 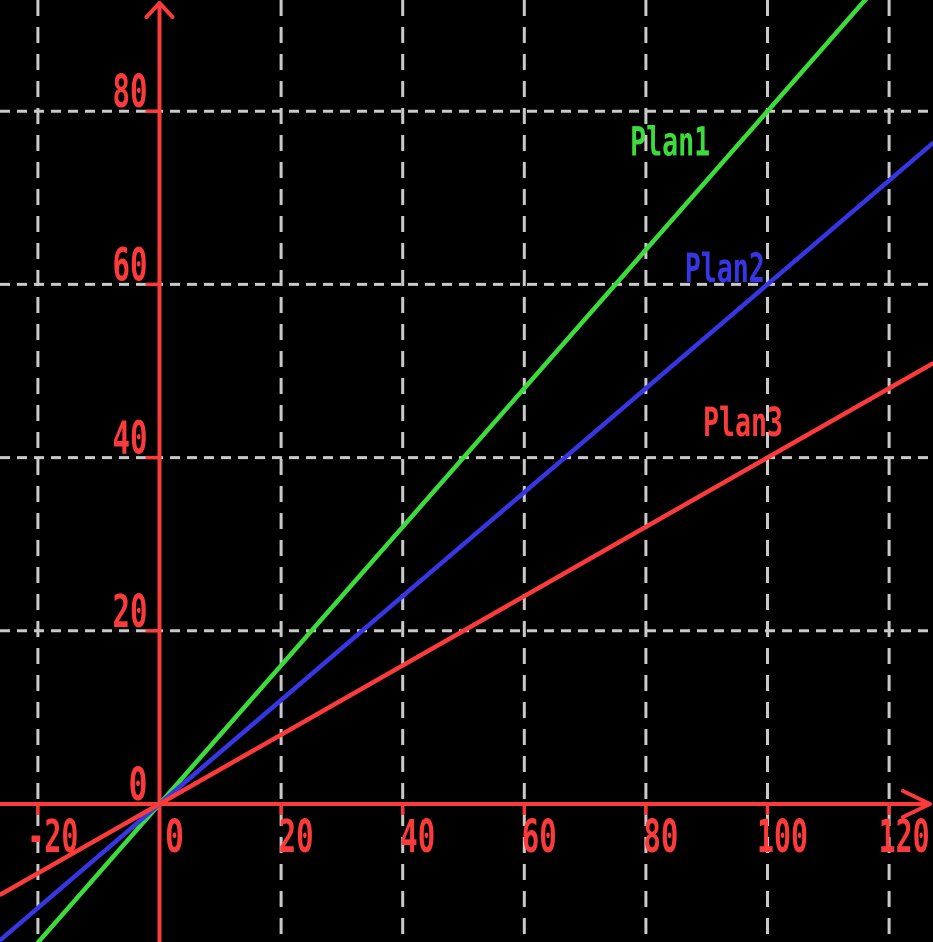 I want to click on x-tick-label-40: 40, so click(x=417, y=836).